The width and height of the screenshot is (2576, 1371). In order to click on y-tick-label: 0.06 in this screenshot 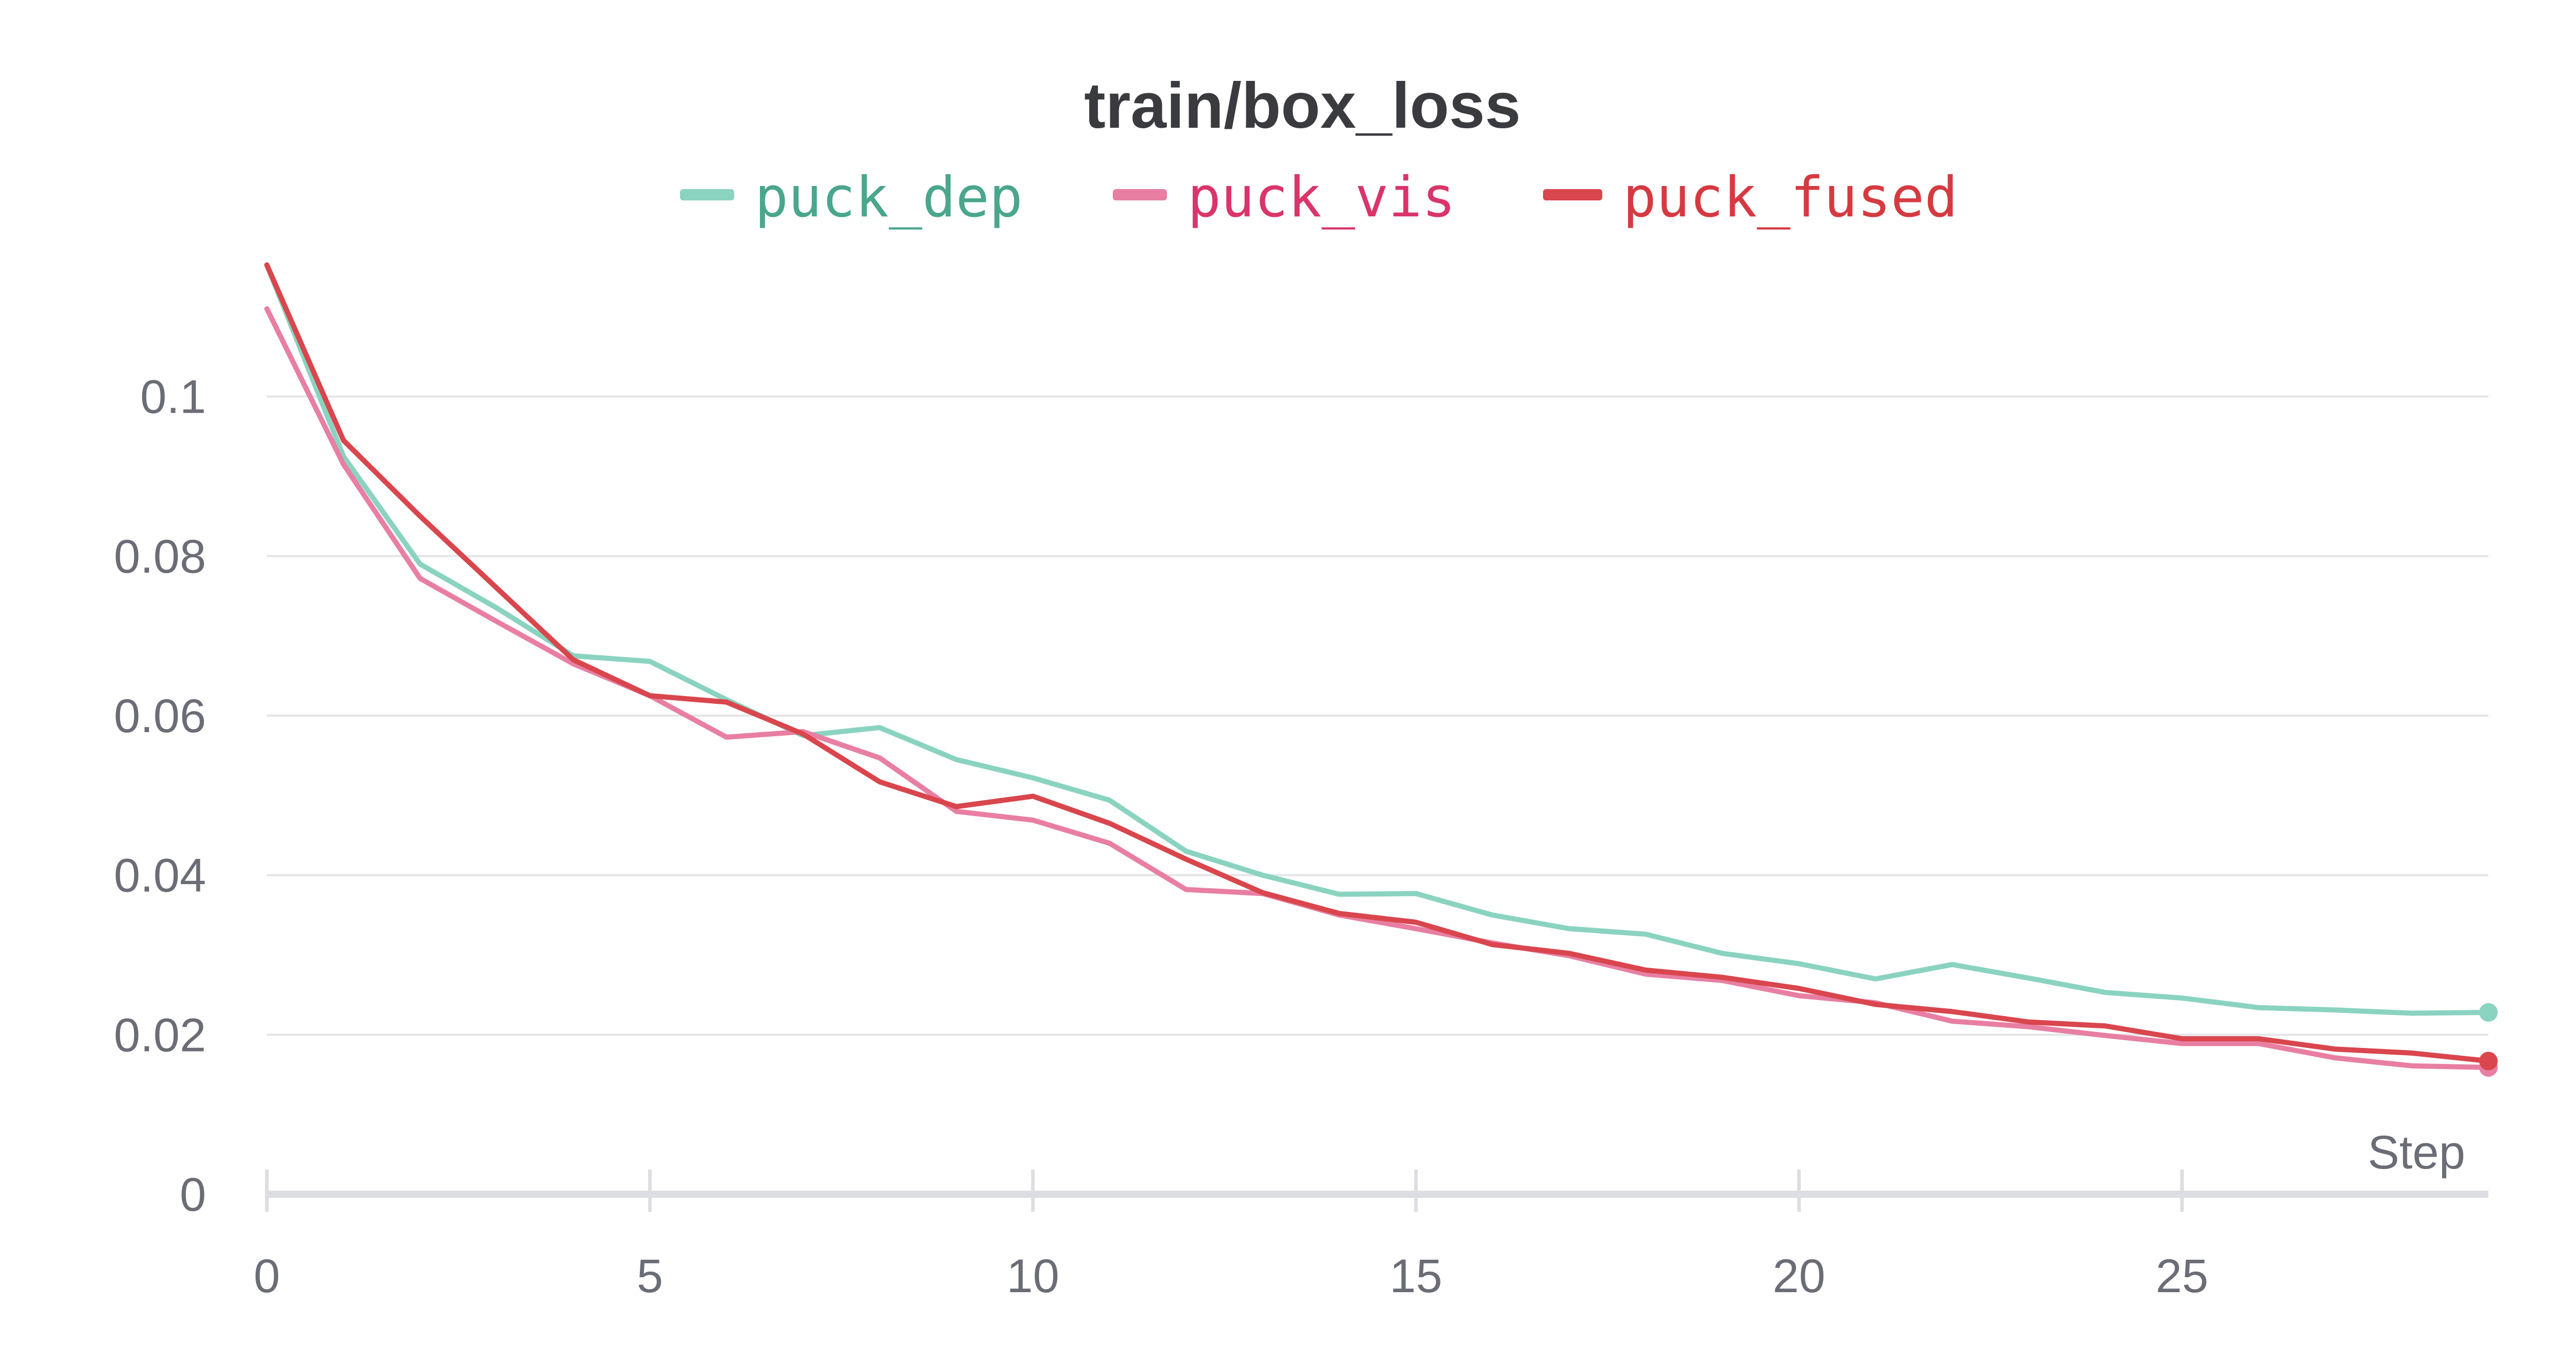, I will do `click(160, 716)`.